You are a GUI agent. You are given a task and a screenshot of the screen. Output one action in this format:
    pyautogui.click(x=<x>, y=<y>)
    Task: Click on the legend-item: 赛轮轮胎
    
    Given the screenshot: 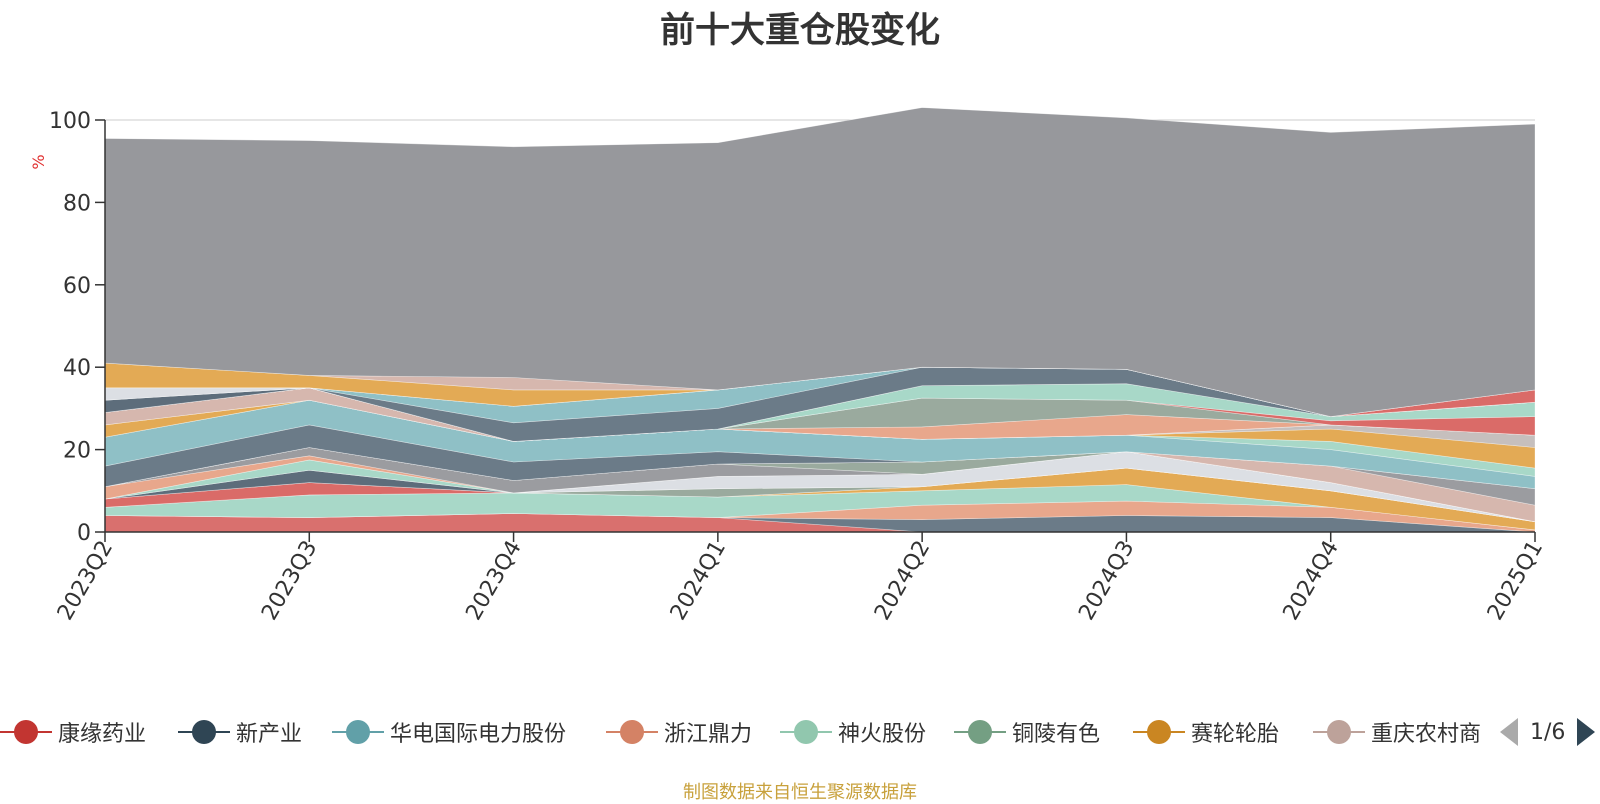 What is the action you would take?
    pyautogui.click(x=1206, y=732)
    